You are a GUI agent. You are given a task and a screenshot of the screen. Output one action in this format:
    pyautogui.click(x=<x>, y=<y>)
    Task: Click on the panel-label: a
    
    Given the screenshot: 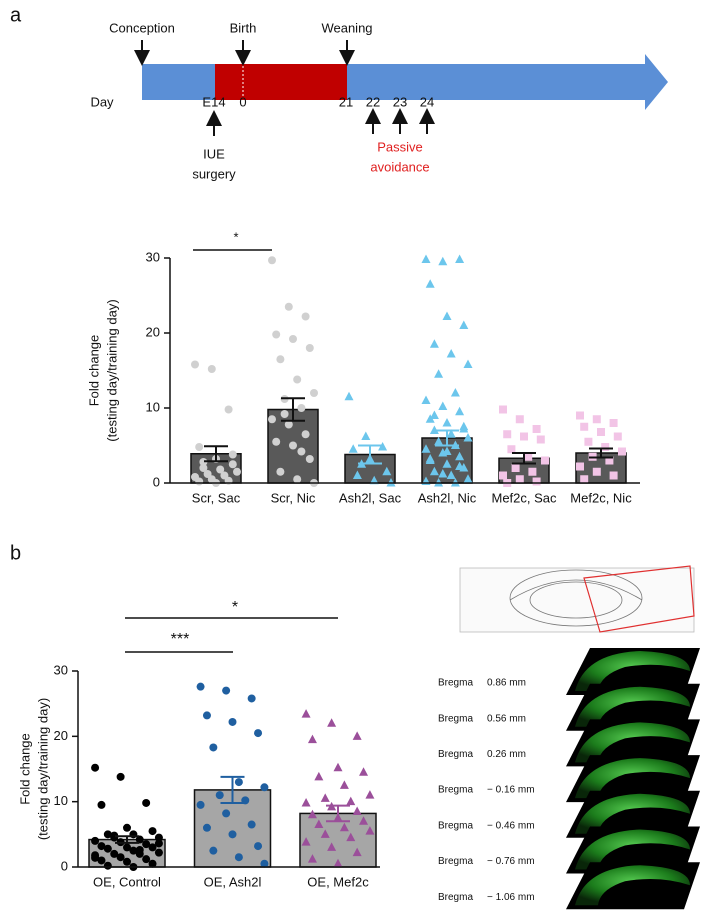 What is the action you would take?
    pyautogui.click(x=16, y=15)
    